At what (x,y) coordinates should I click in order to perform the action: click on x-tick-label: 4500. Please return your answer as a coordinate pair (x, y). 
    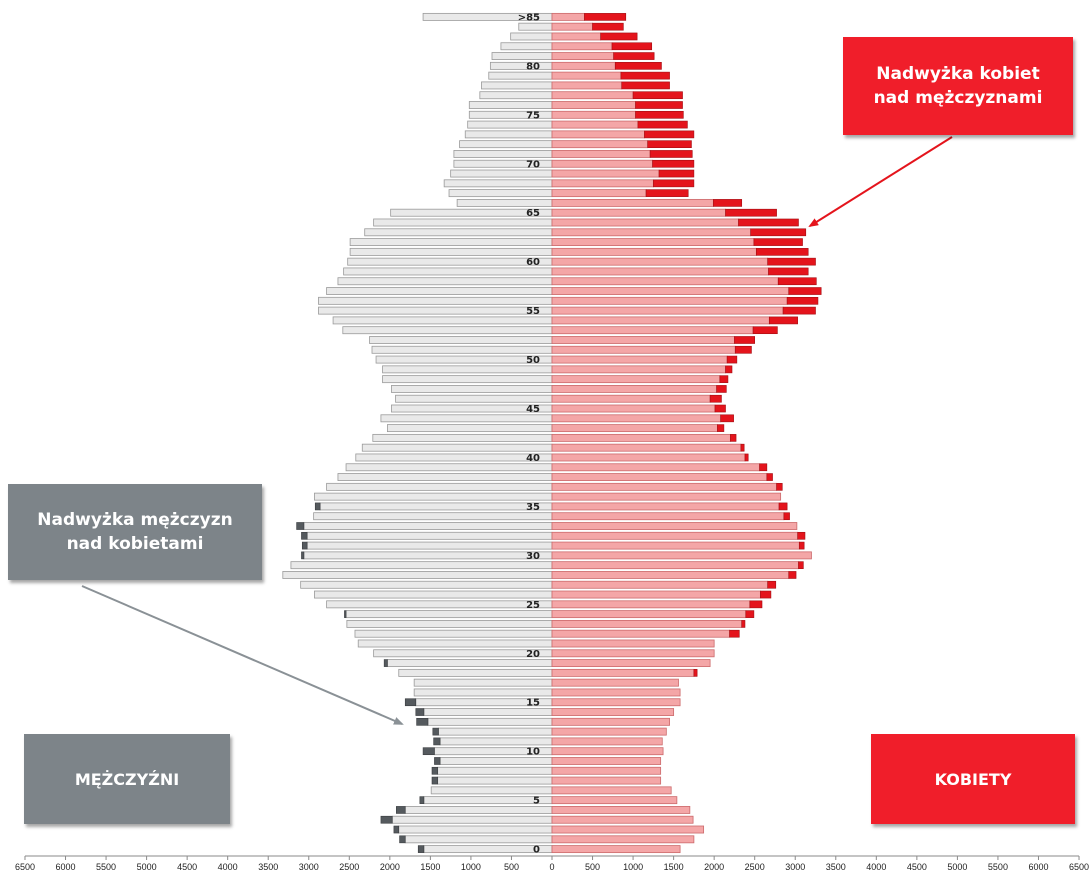
    Looking at the image, I should click on (917, 866).